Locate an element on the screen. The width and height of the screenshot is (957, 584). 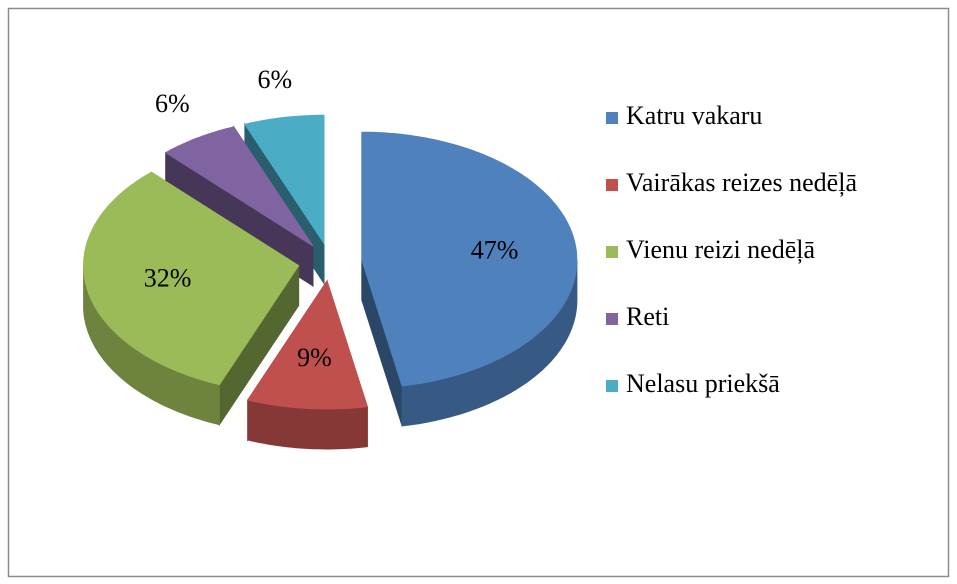
data-label: 47% is located at coordinates (495, 250).